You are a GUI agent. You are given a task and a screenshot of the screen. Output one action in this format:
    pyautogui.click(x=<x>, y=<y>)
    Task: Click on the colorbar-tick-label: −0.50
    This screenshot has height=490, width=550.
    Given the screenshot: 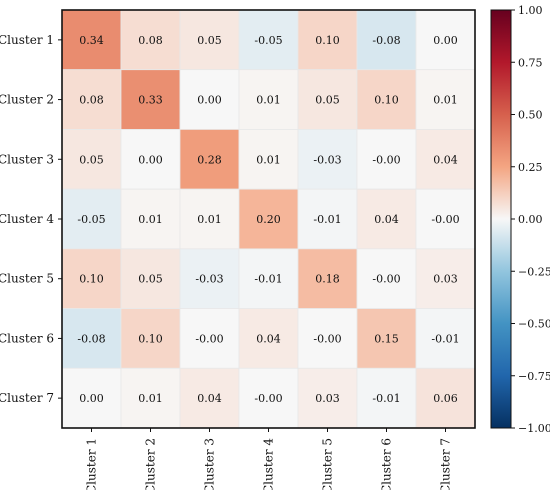 What is the action you would take?
    pyautogui.click(x=534, y=324)
    